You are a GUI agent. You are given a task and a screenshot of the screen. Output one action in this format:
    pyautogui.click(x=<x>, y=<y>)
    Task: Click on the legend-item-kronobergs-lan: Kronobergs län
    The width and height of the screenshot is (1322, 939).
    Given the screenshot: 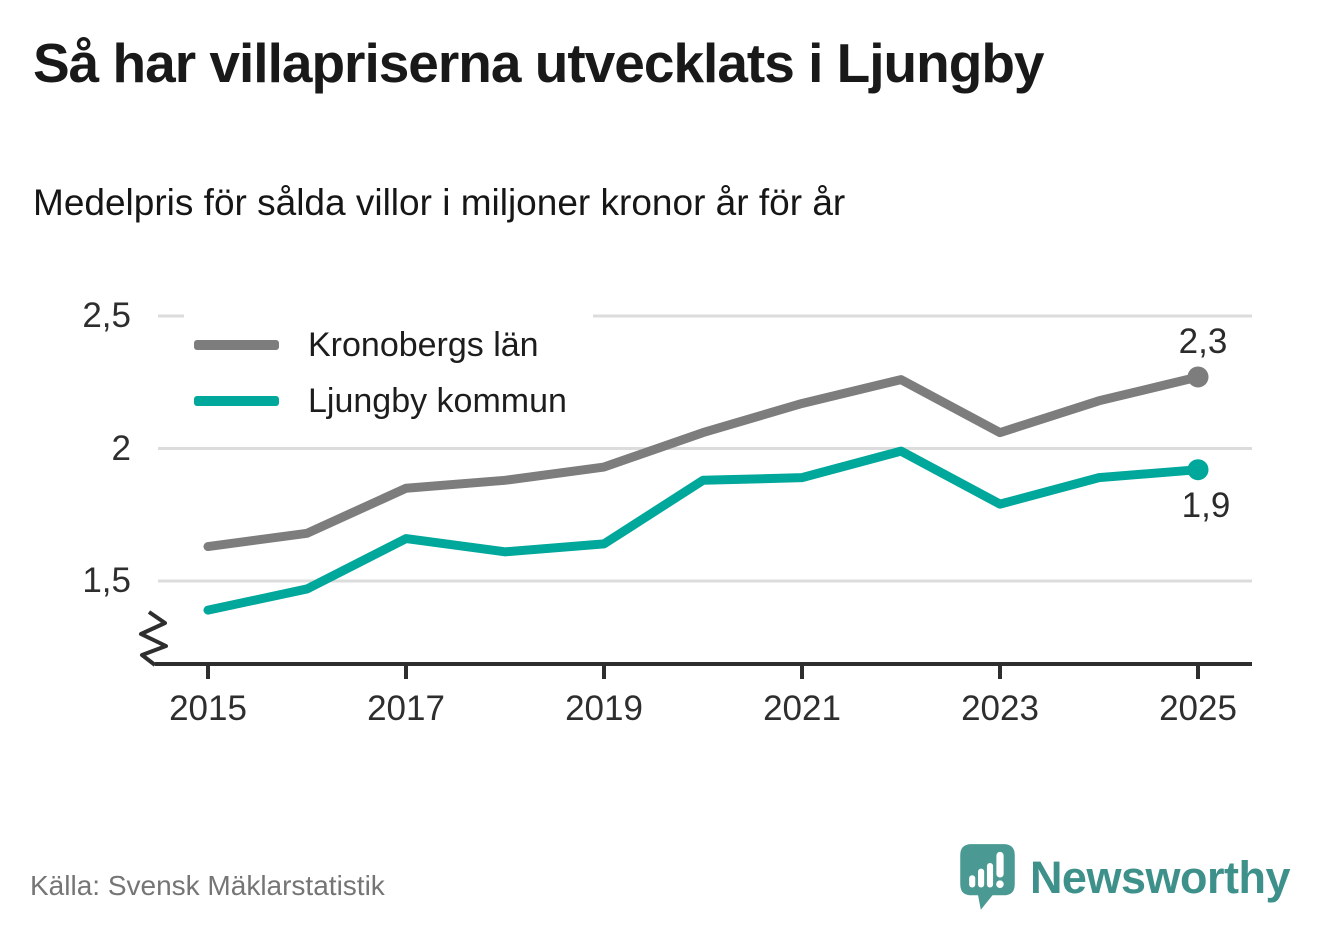 What is the action you would take?
    pyautogui.click(x=380, y=345)
    